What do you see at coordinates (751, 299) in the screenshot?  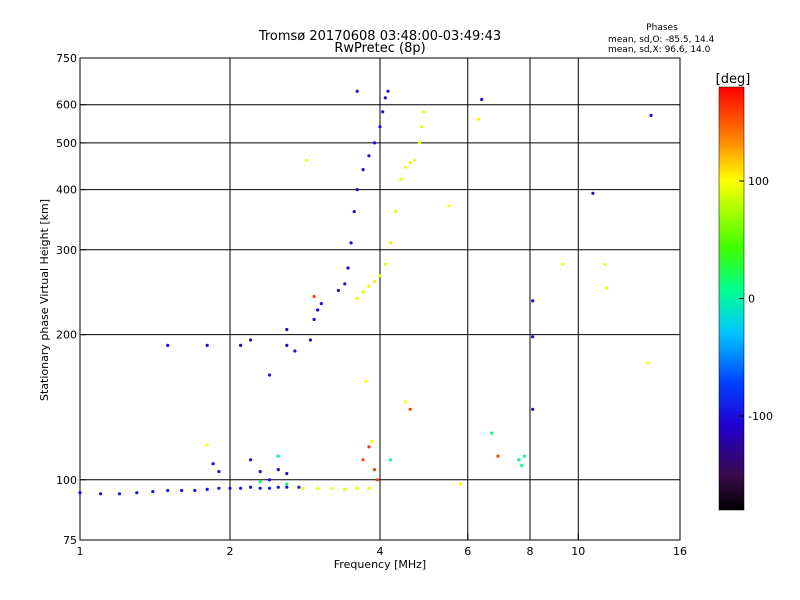 I see `colorbar-tick-label: 0` at bounding box center [751, 299].